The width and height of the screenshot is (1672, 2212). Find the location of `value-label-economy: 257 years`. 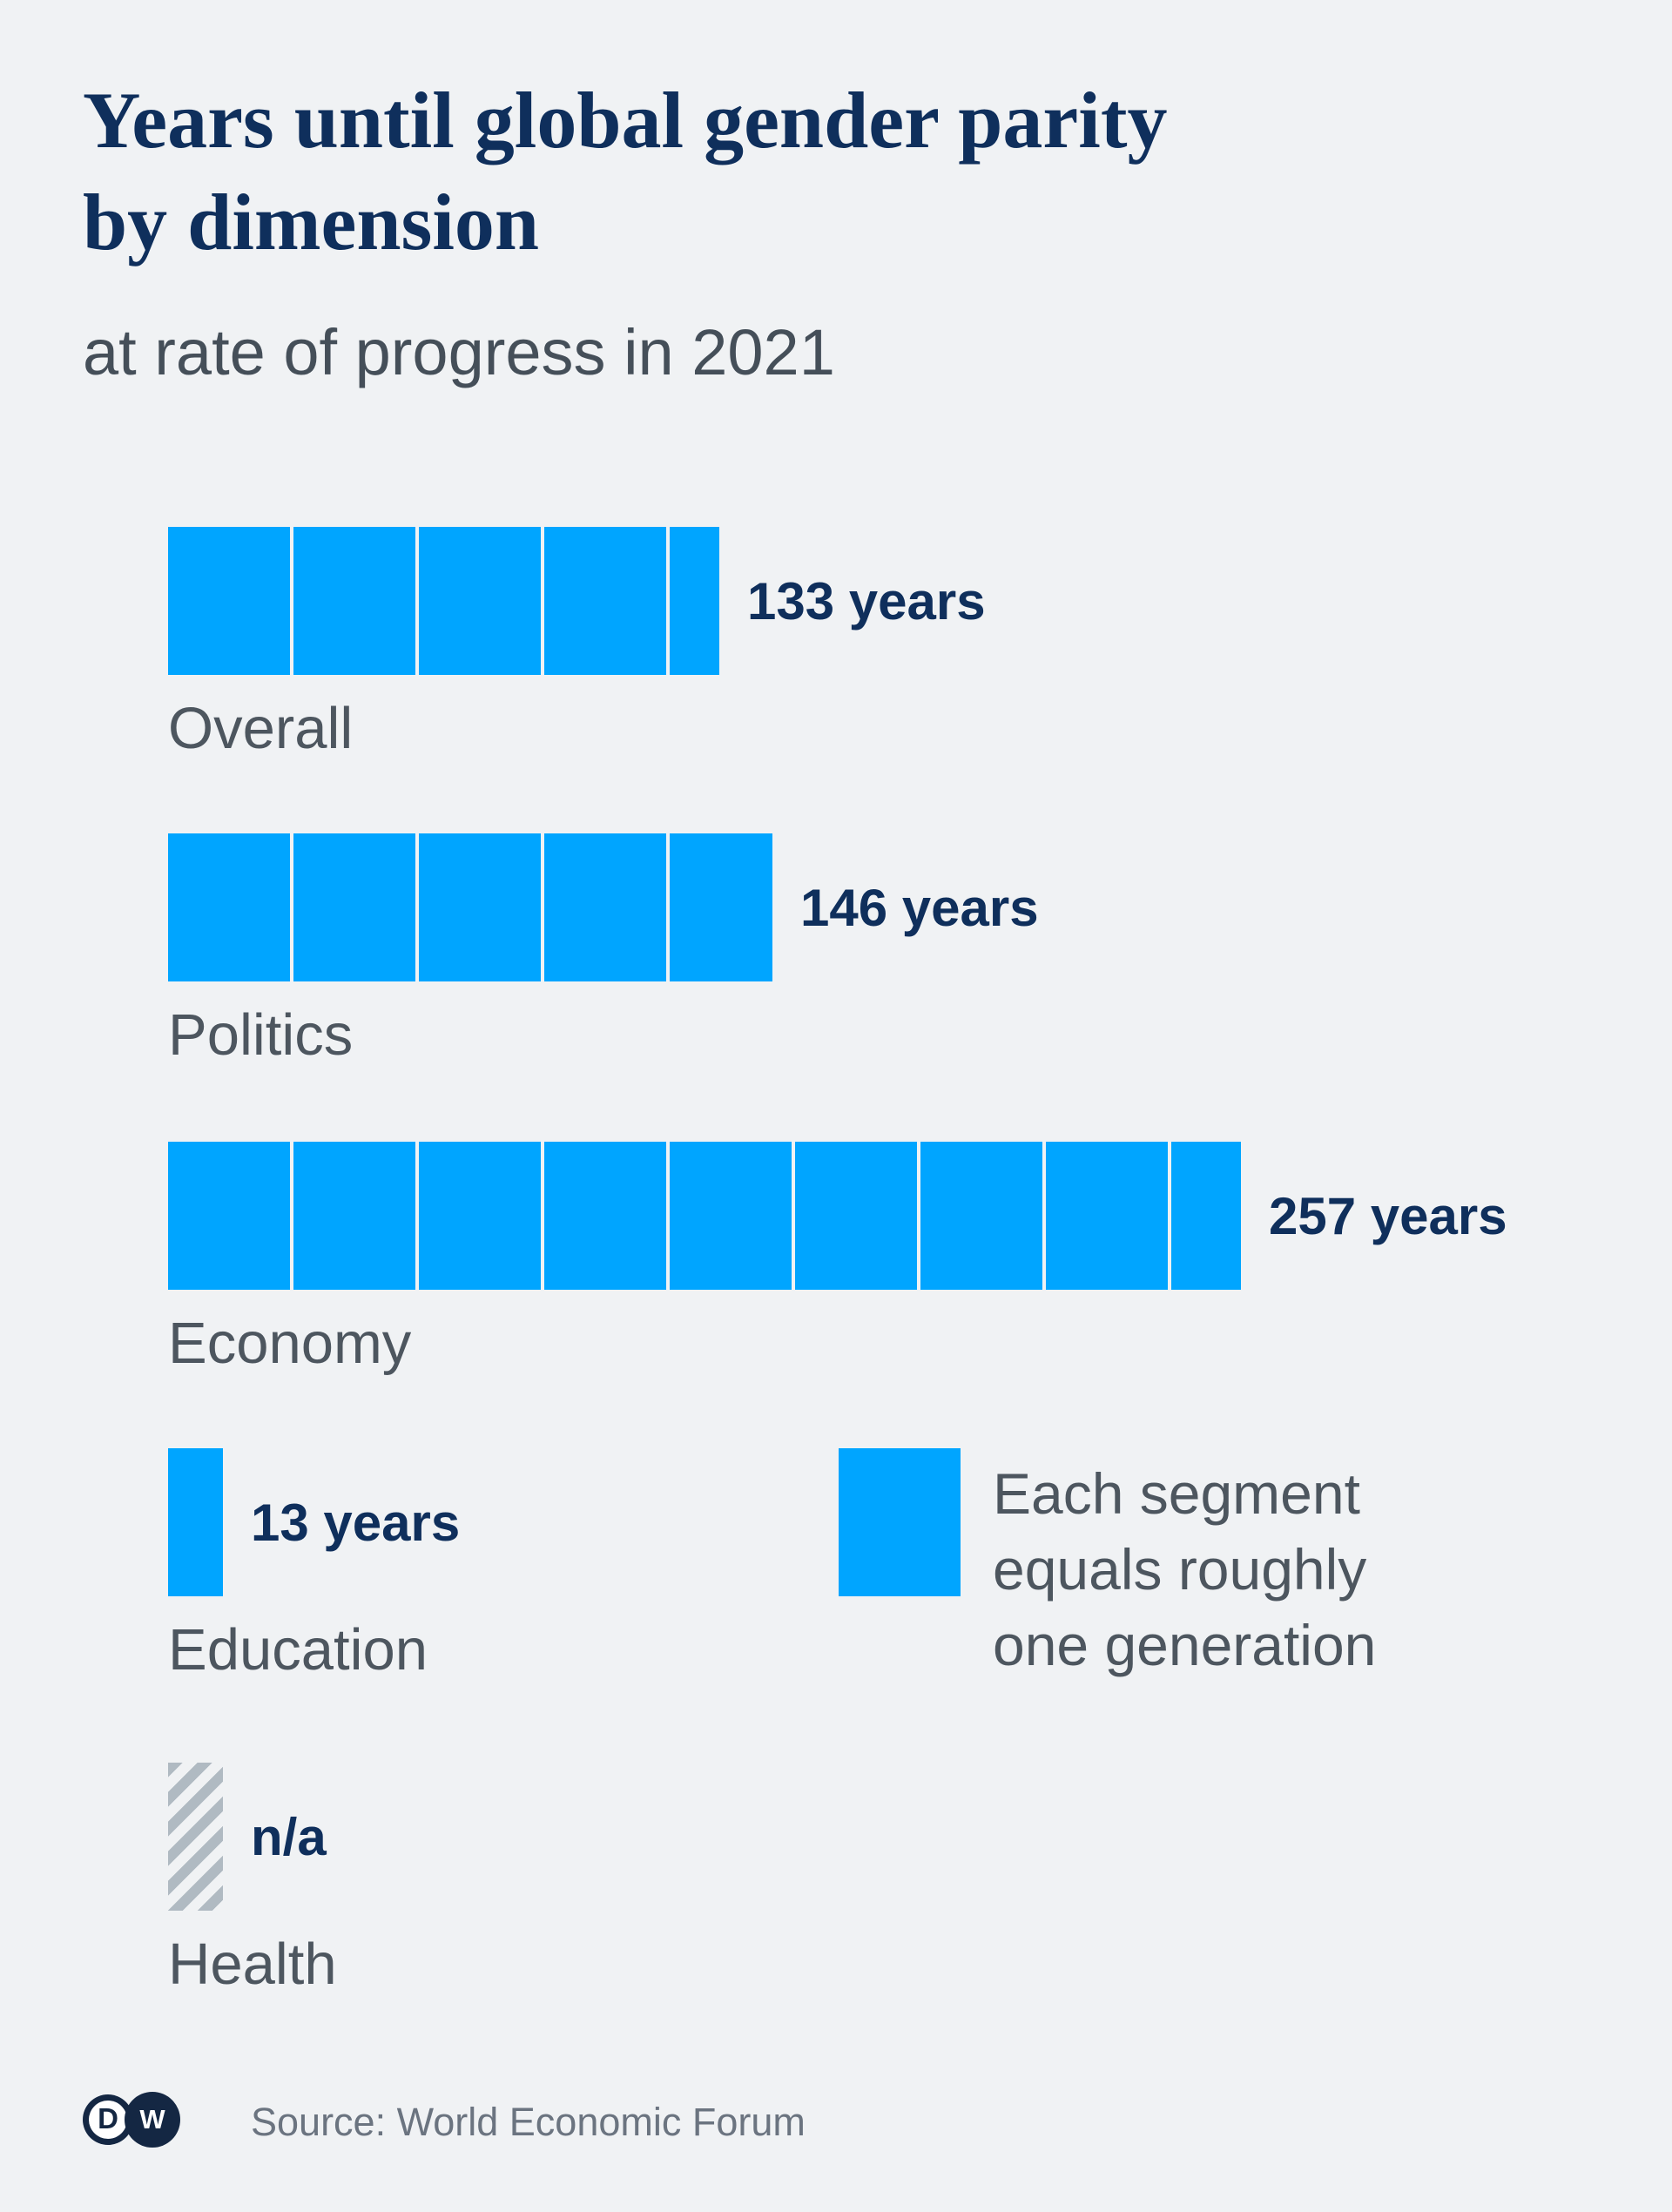

value-label-economy: 257 years is located at coordinates (1388, 1215).